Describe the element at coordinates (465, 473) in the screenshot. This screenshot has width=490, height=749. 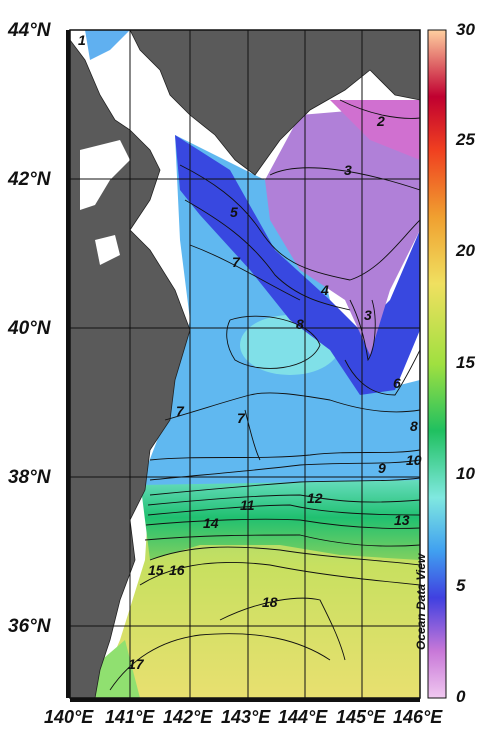
I see `colorbar-tick-10: 10` at that location.